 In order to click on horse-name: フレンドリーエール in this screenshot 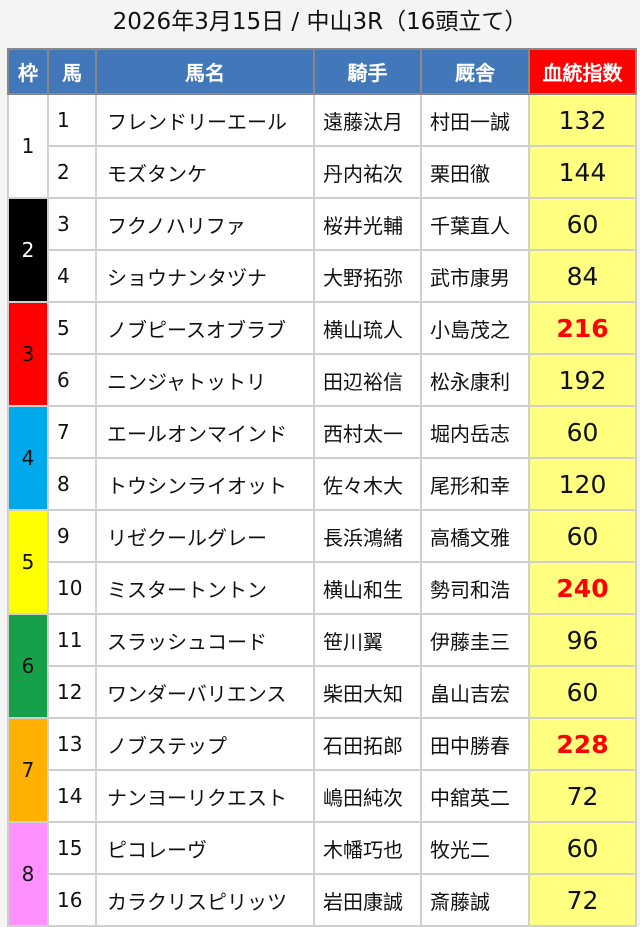, I will do `click(205, 120)`.